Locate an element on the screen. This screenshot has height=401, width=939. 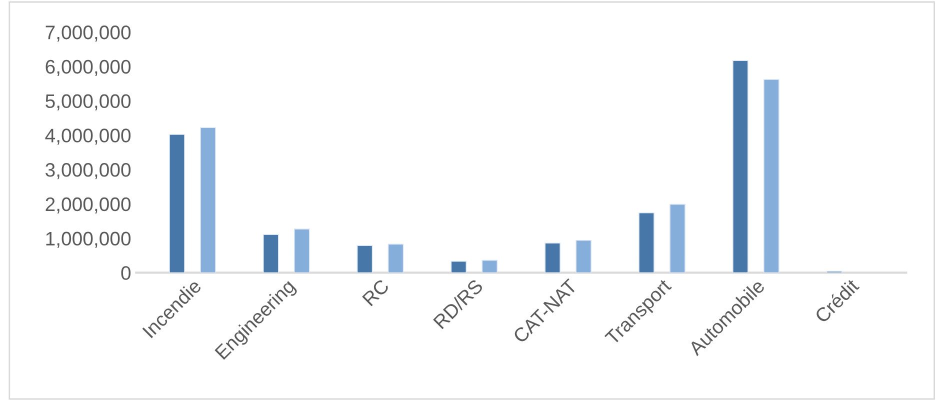
y-tick-label: 6,000,000 is located at coordinates (88, 68).